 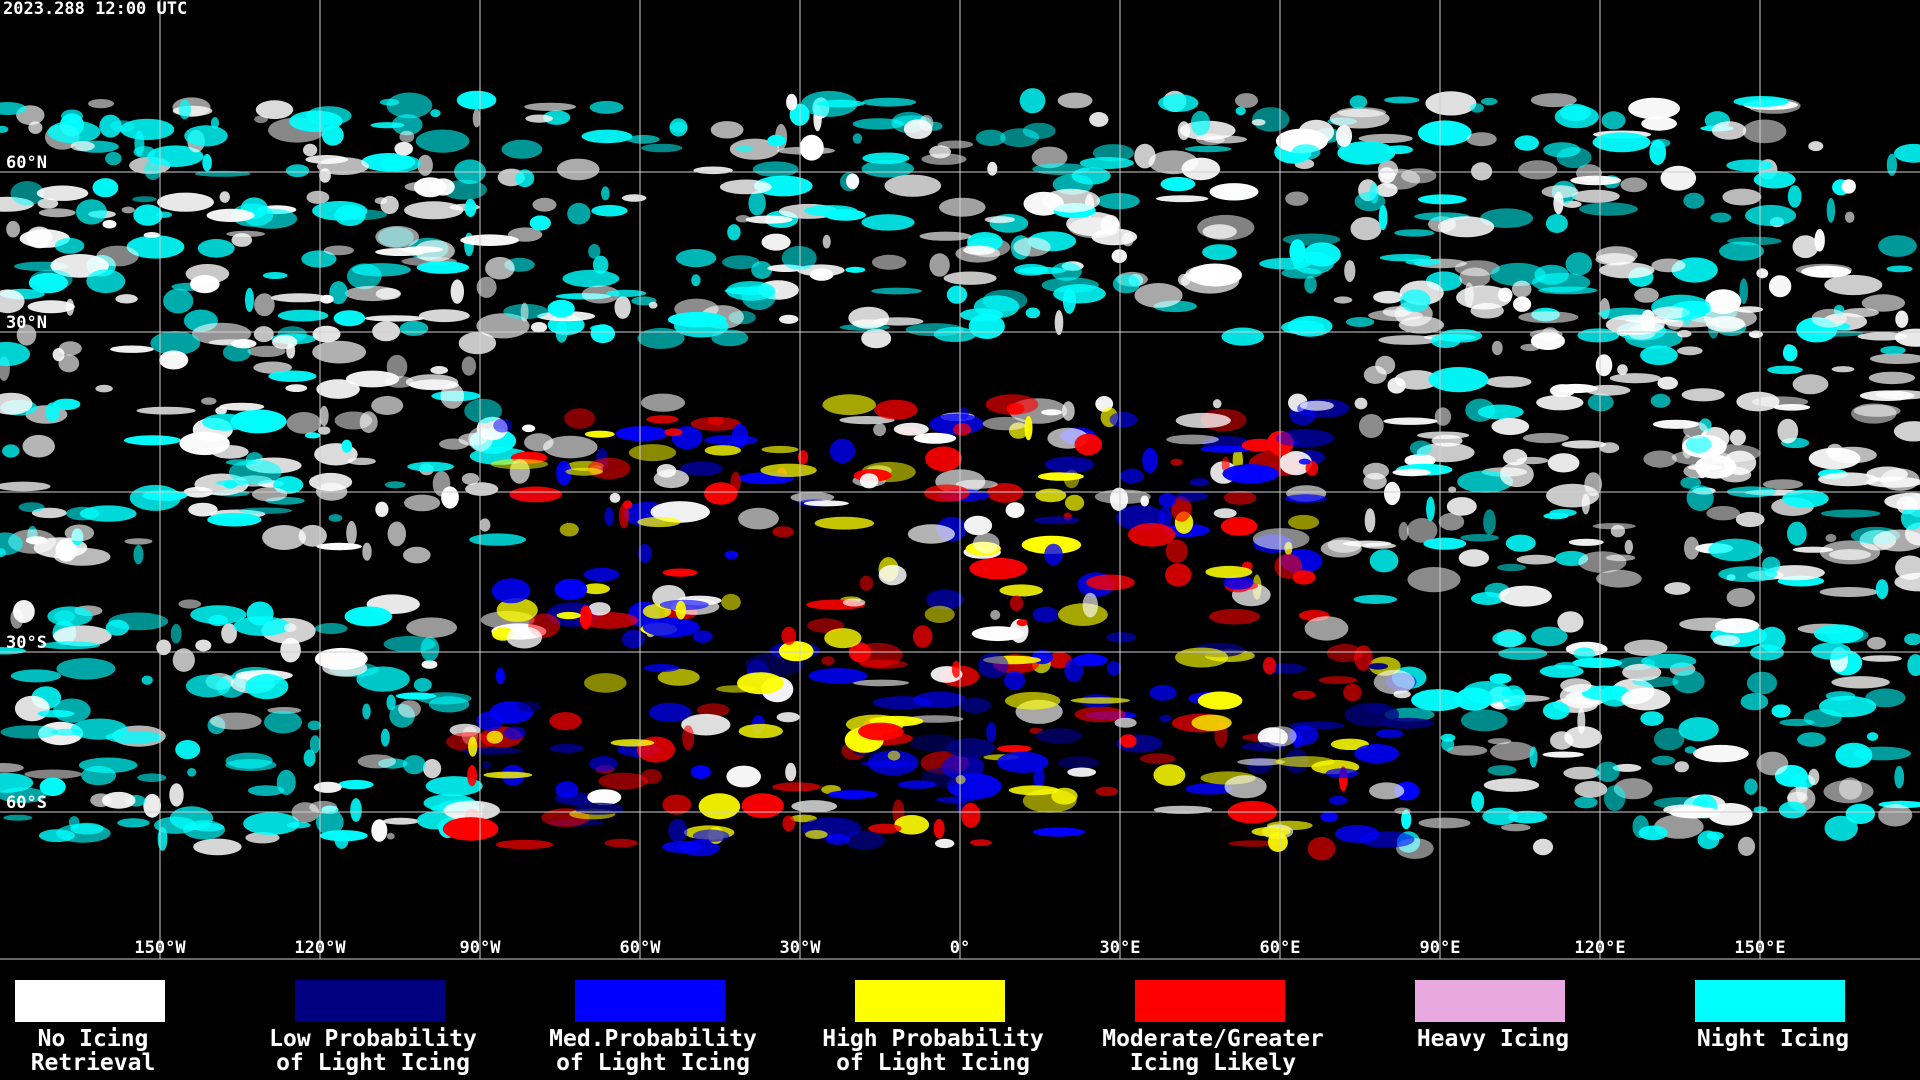 What do you see at coordinates (26, 643) in the screenshot?
I see `lat-label: 30°S` at bounding box center [26, 643].